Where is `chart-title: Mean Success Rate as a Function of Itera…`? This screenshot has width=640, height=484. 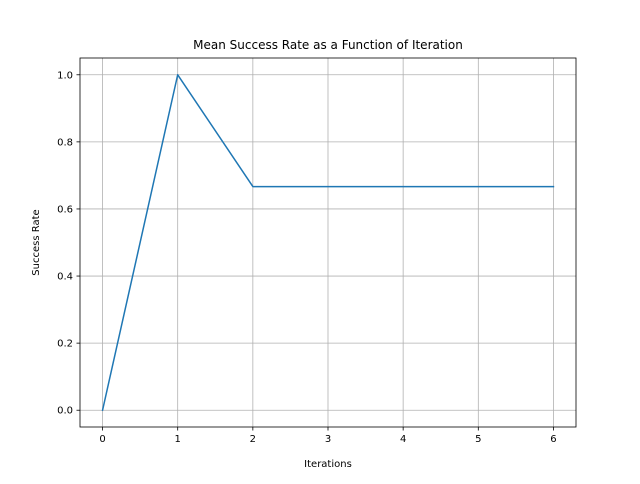
chart-title: Mean Success Rate as a Function of Itera… is located at coordinates (328, 45).